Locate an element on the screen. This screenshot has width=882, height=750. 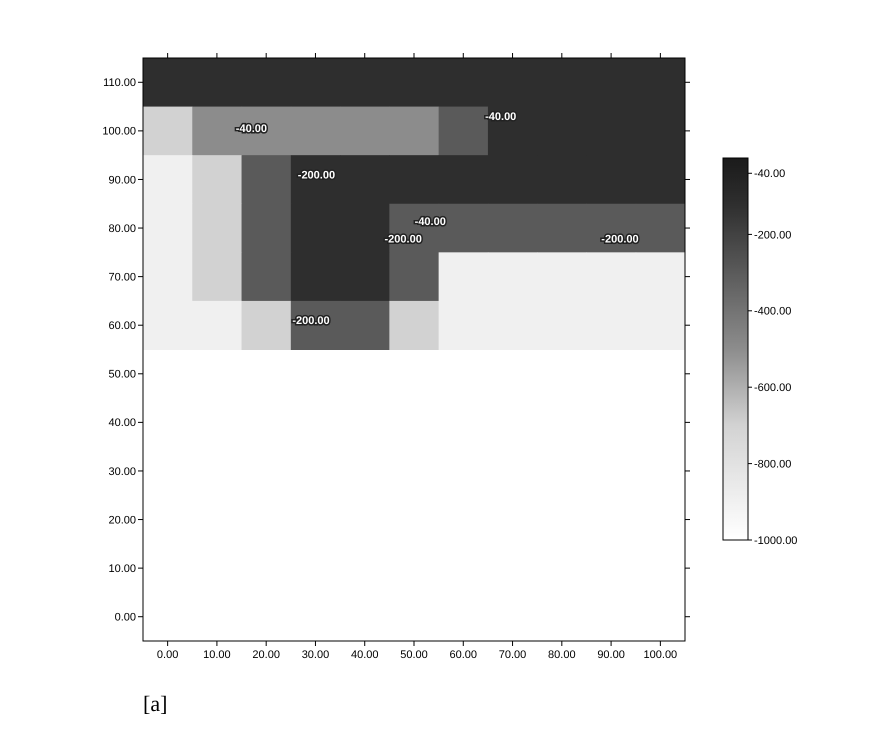
text: [a] is located at coordinates (155, 703).